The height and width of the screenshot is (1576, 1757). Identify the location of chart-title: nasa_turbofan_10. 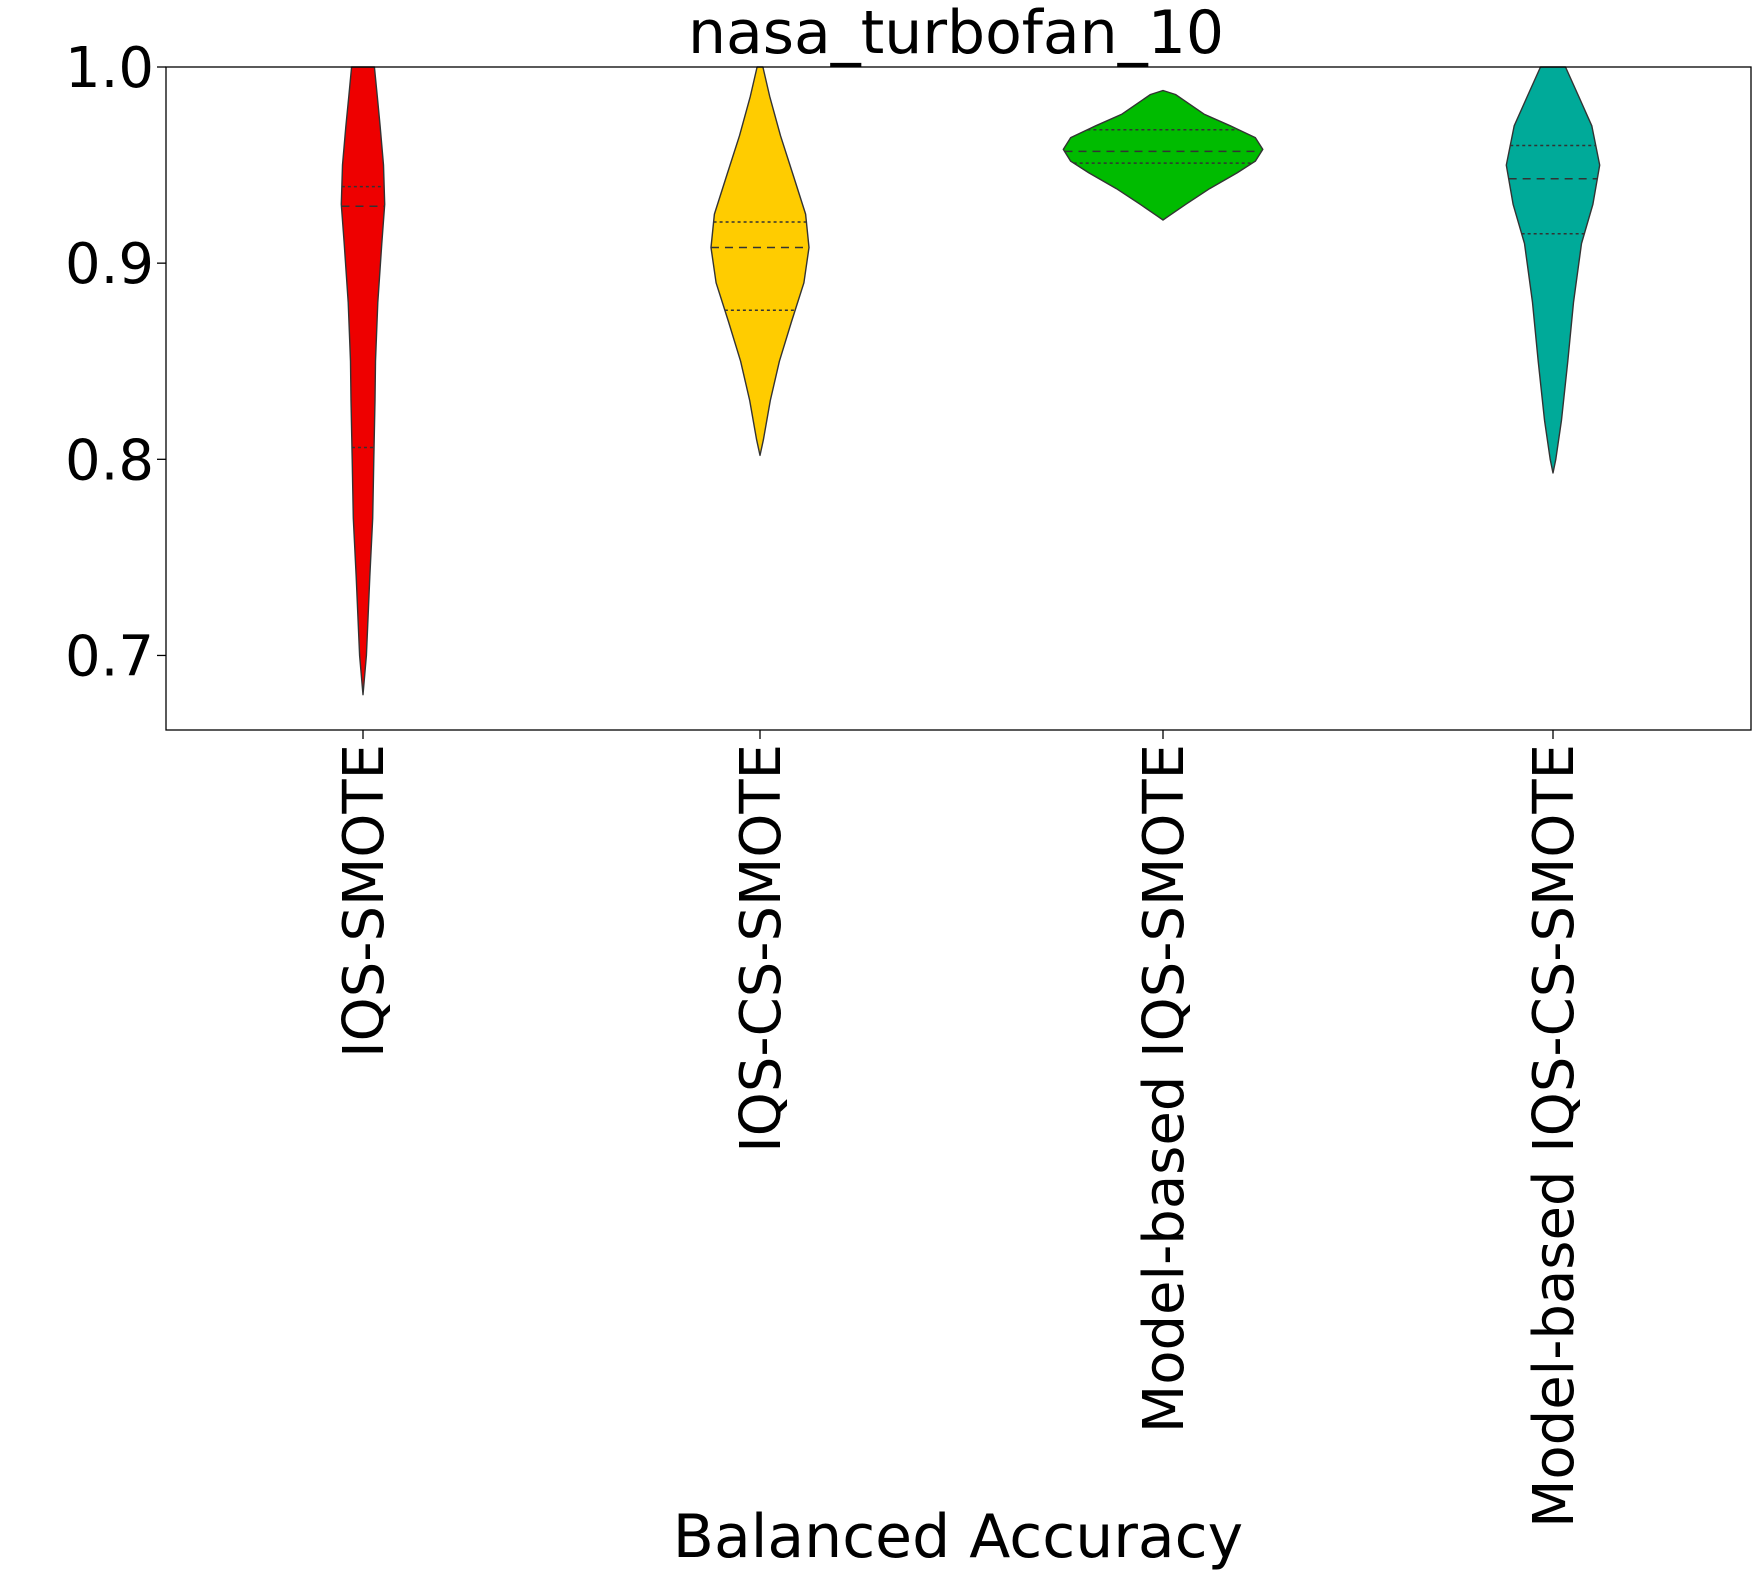
(956, 34).